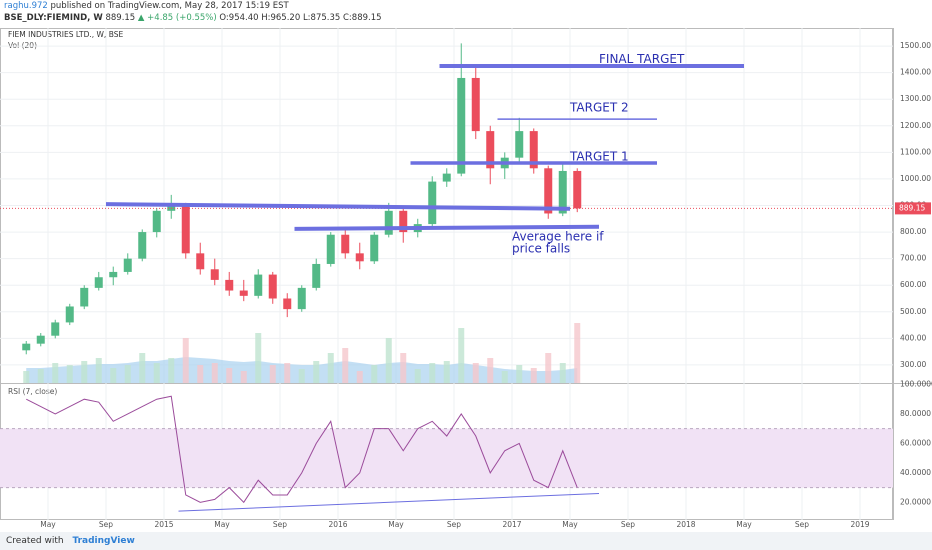 Image resolution: width=932 pixels, height=550 pixels. What do you see at coordinates (913, 231) in the screenshot?
I see `y-tick-label: 800.00` at bounding box center [913, 231].